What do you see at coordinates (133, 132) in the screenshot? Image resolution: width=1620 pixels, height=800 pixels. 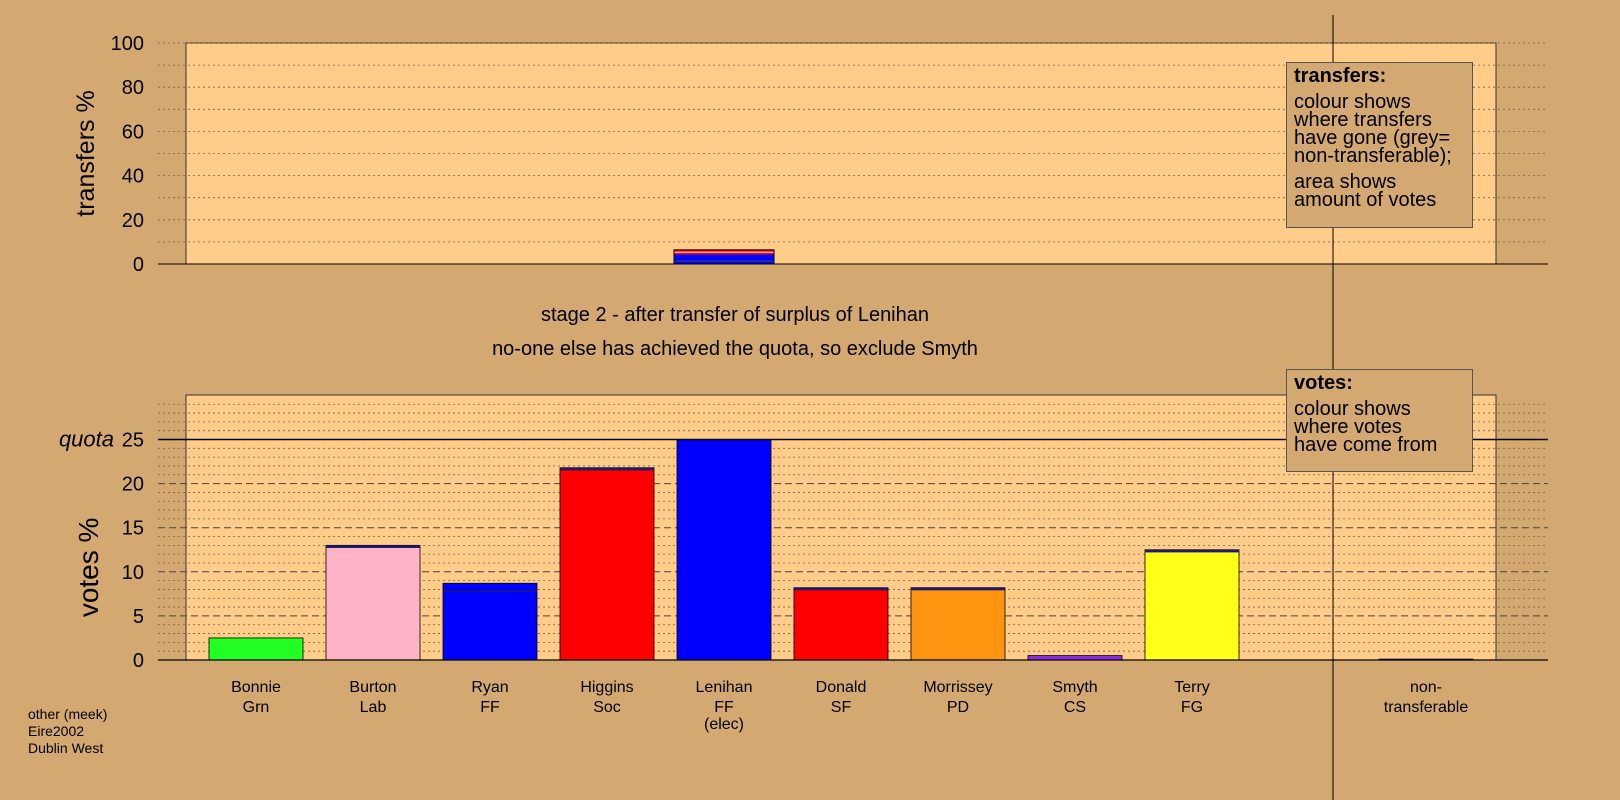 I see `transfers-tick-label: 60` at bounding box center [133, 132].